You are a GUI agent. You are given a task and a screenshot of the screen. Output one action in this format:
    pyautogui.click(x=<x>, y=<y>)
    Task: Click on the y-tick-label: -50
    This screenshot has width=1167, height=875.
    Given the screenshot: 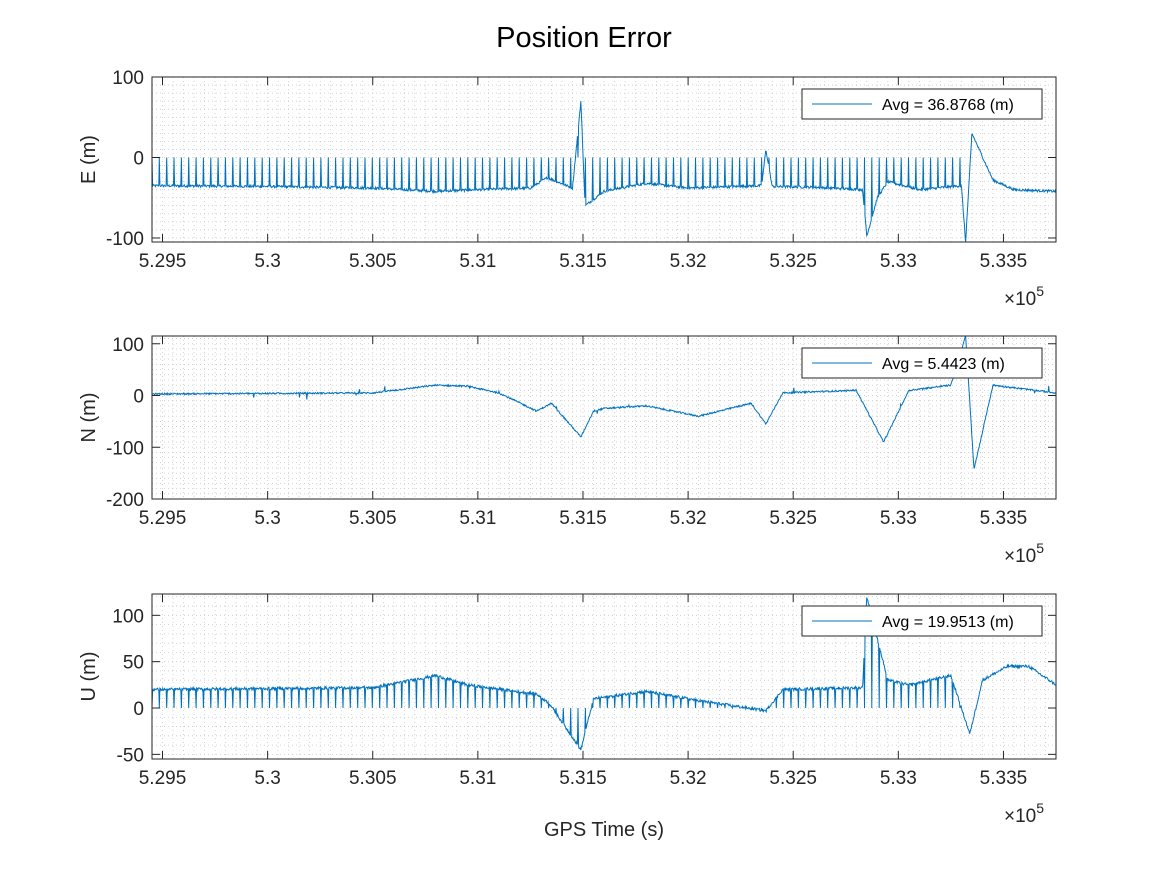 What is the action you would take?
    pyautogui.click(x=130, y=755)
    